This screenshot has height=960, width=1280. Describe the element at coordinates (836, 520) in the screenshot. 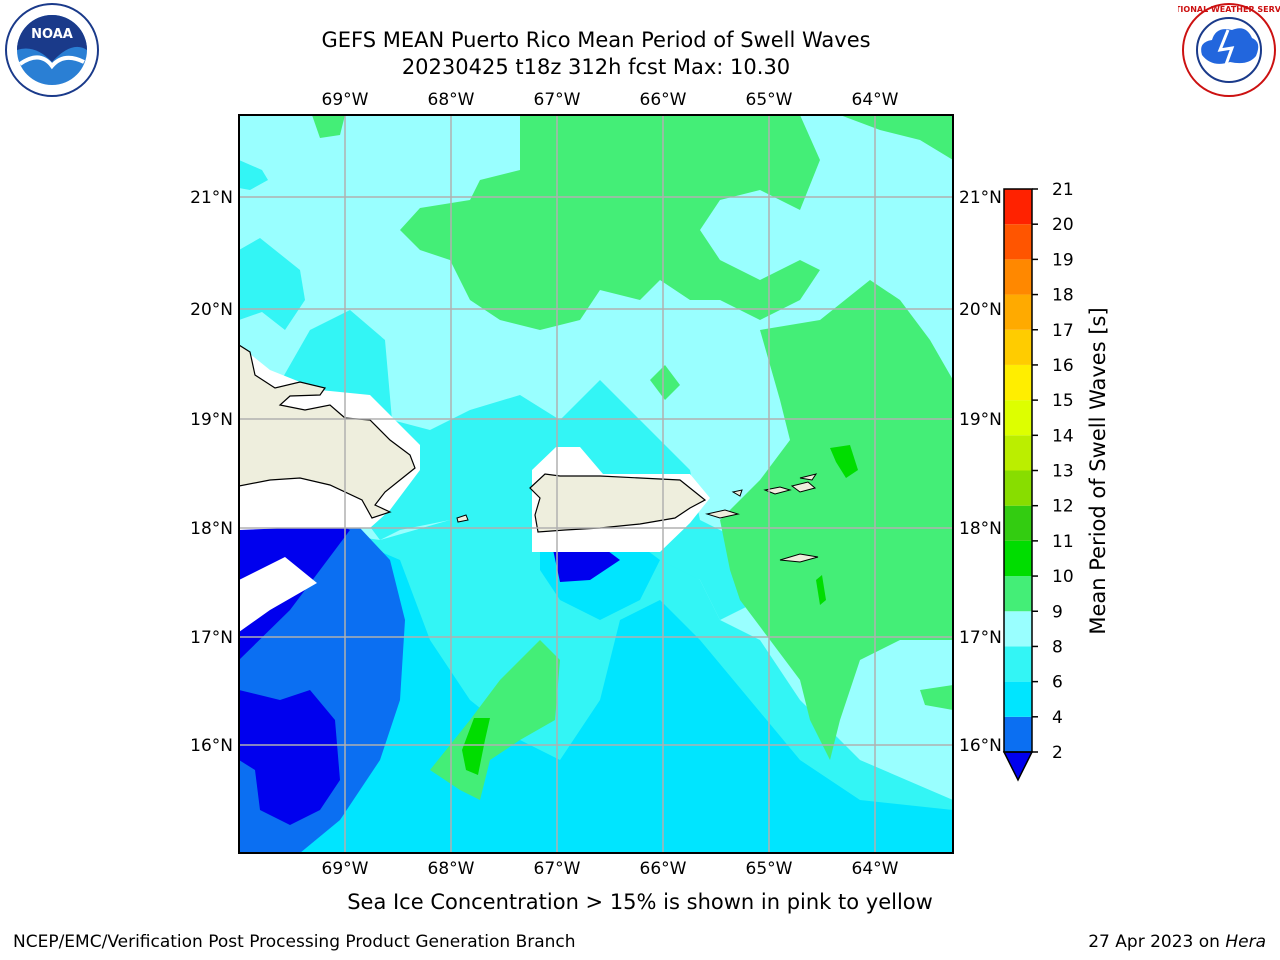

I see `swell-region-9-10-east` at that location.